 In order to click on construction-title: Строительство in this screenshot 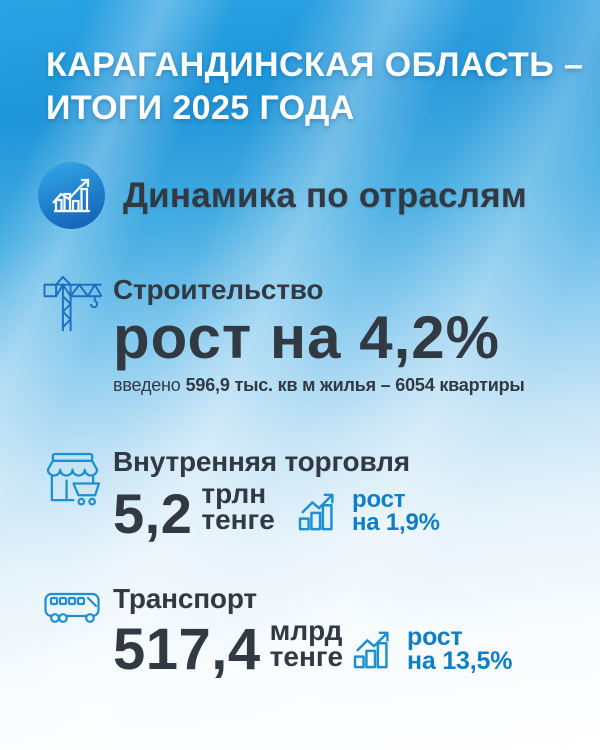, I will do `click(218, 289)`.